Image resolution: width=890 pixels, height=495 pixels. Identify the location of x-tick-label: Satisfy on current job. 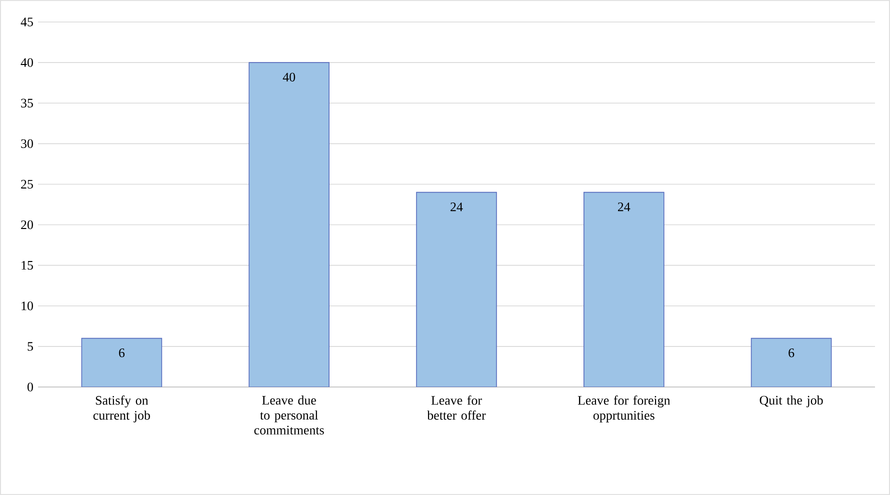
(121, 409).